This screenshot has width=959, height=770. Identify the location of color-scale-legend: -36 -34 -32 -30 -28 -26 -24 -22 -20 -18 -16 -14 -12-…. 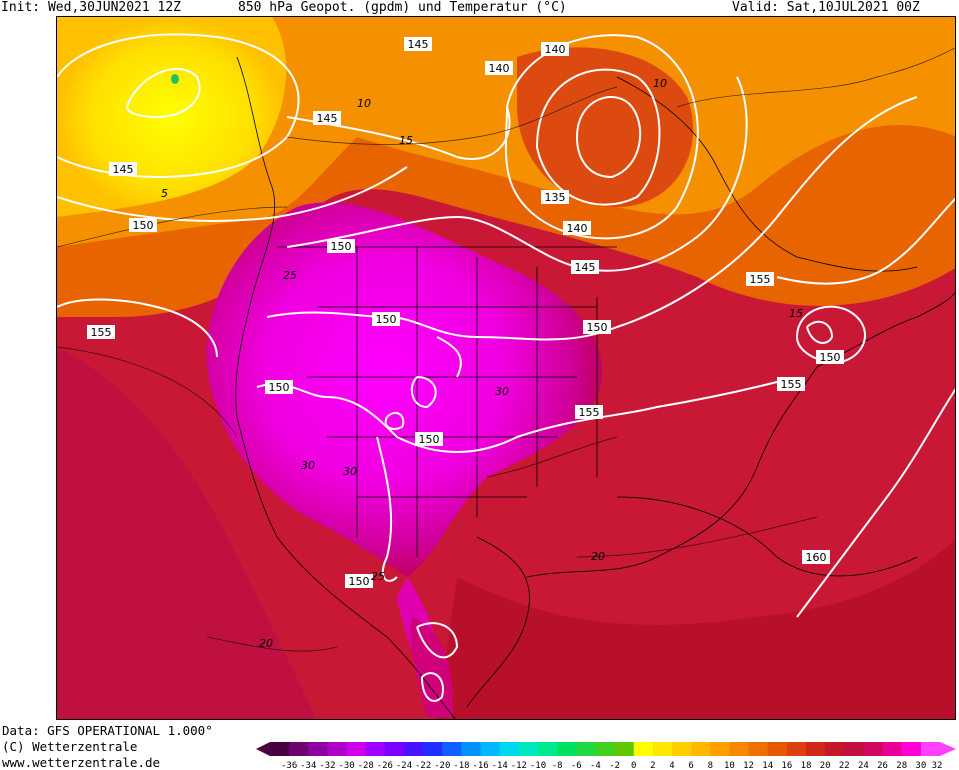
(606, 756).